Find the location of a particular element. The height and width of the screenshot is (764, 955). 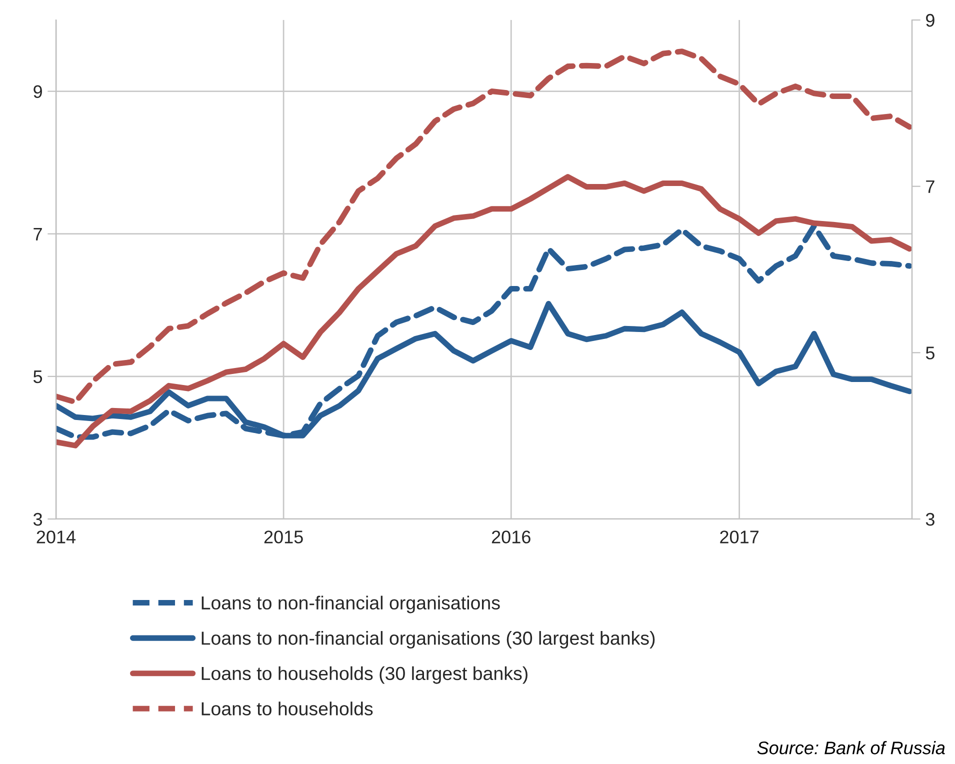

y2-tick-label: 3 is located at coordinates (930, 519).